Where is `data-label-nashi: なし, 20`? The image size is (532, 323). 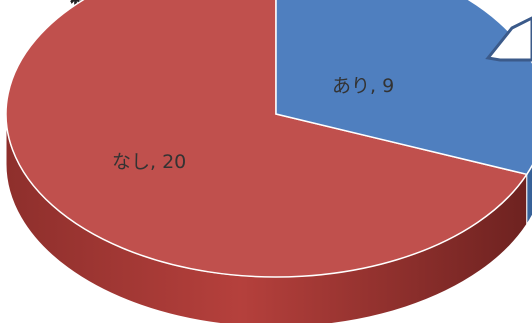
data-label-nashi: なし, 20 is located at coordinates (149, 162).